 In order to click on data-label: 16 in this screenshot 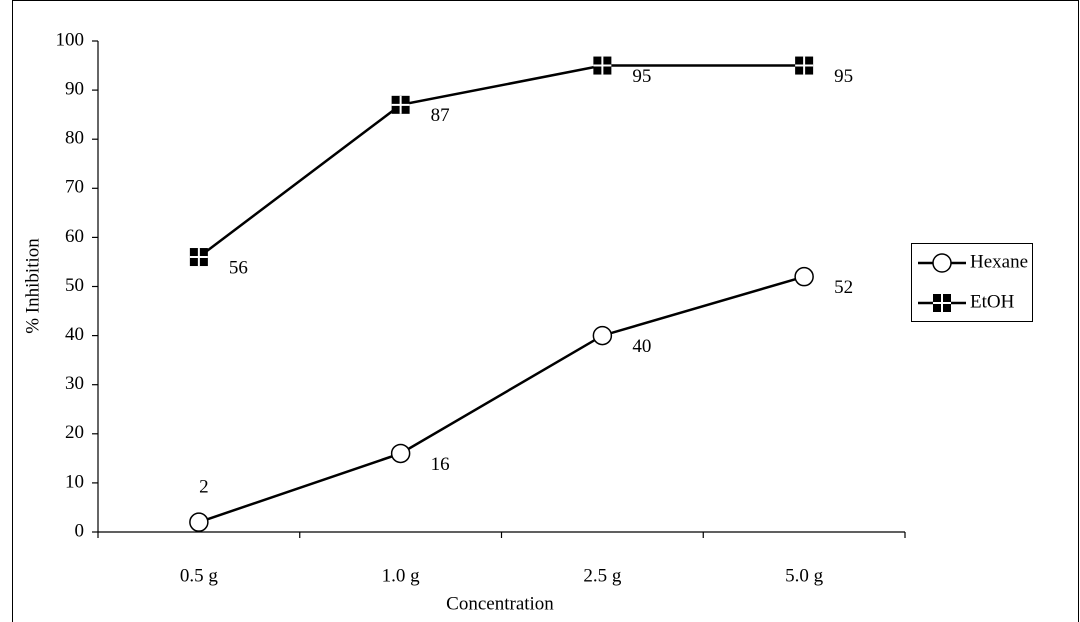, I will do `click(440, 464)`.